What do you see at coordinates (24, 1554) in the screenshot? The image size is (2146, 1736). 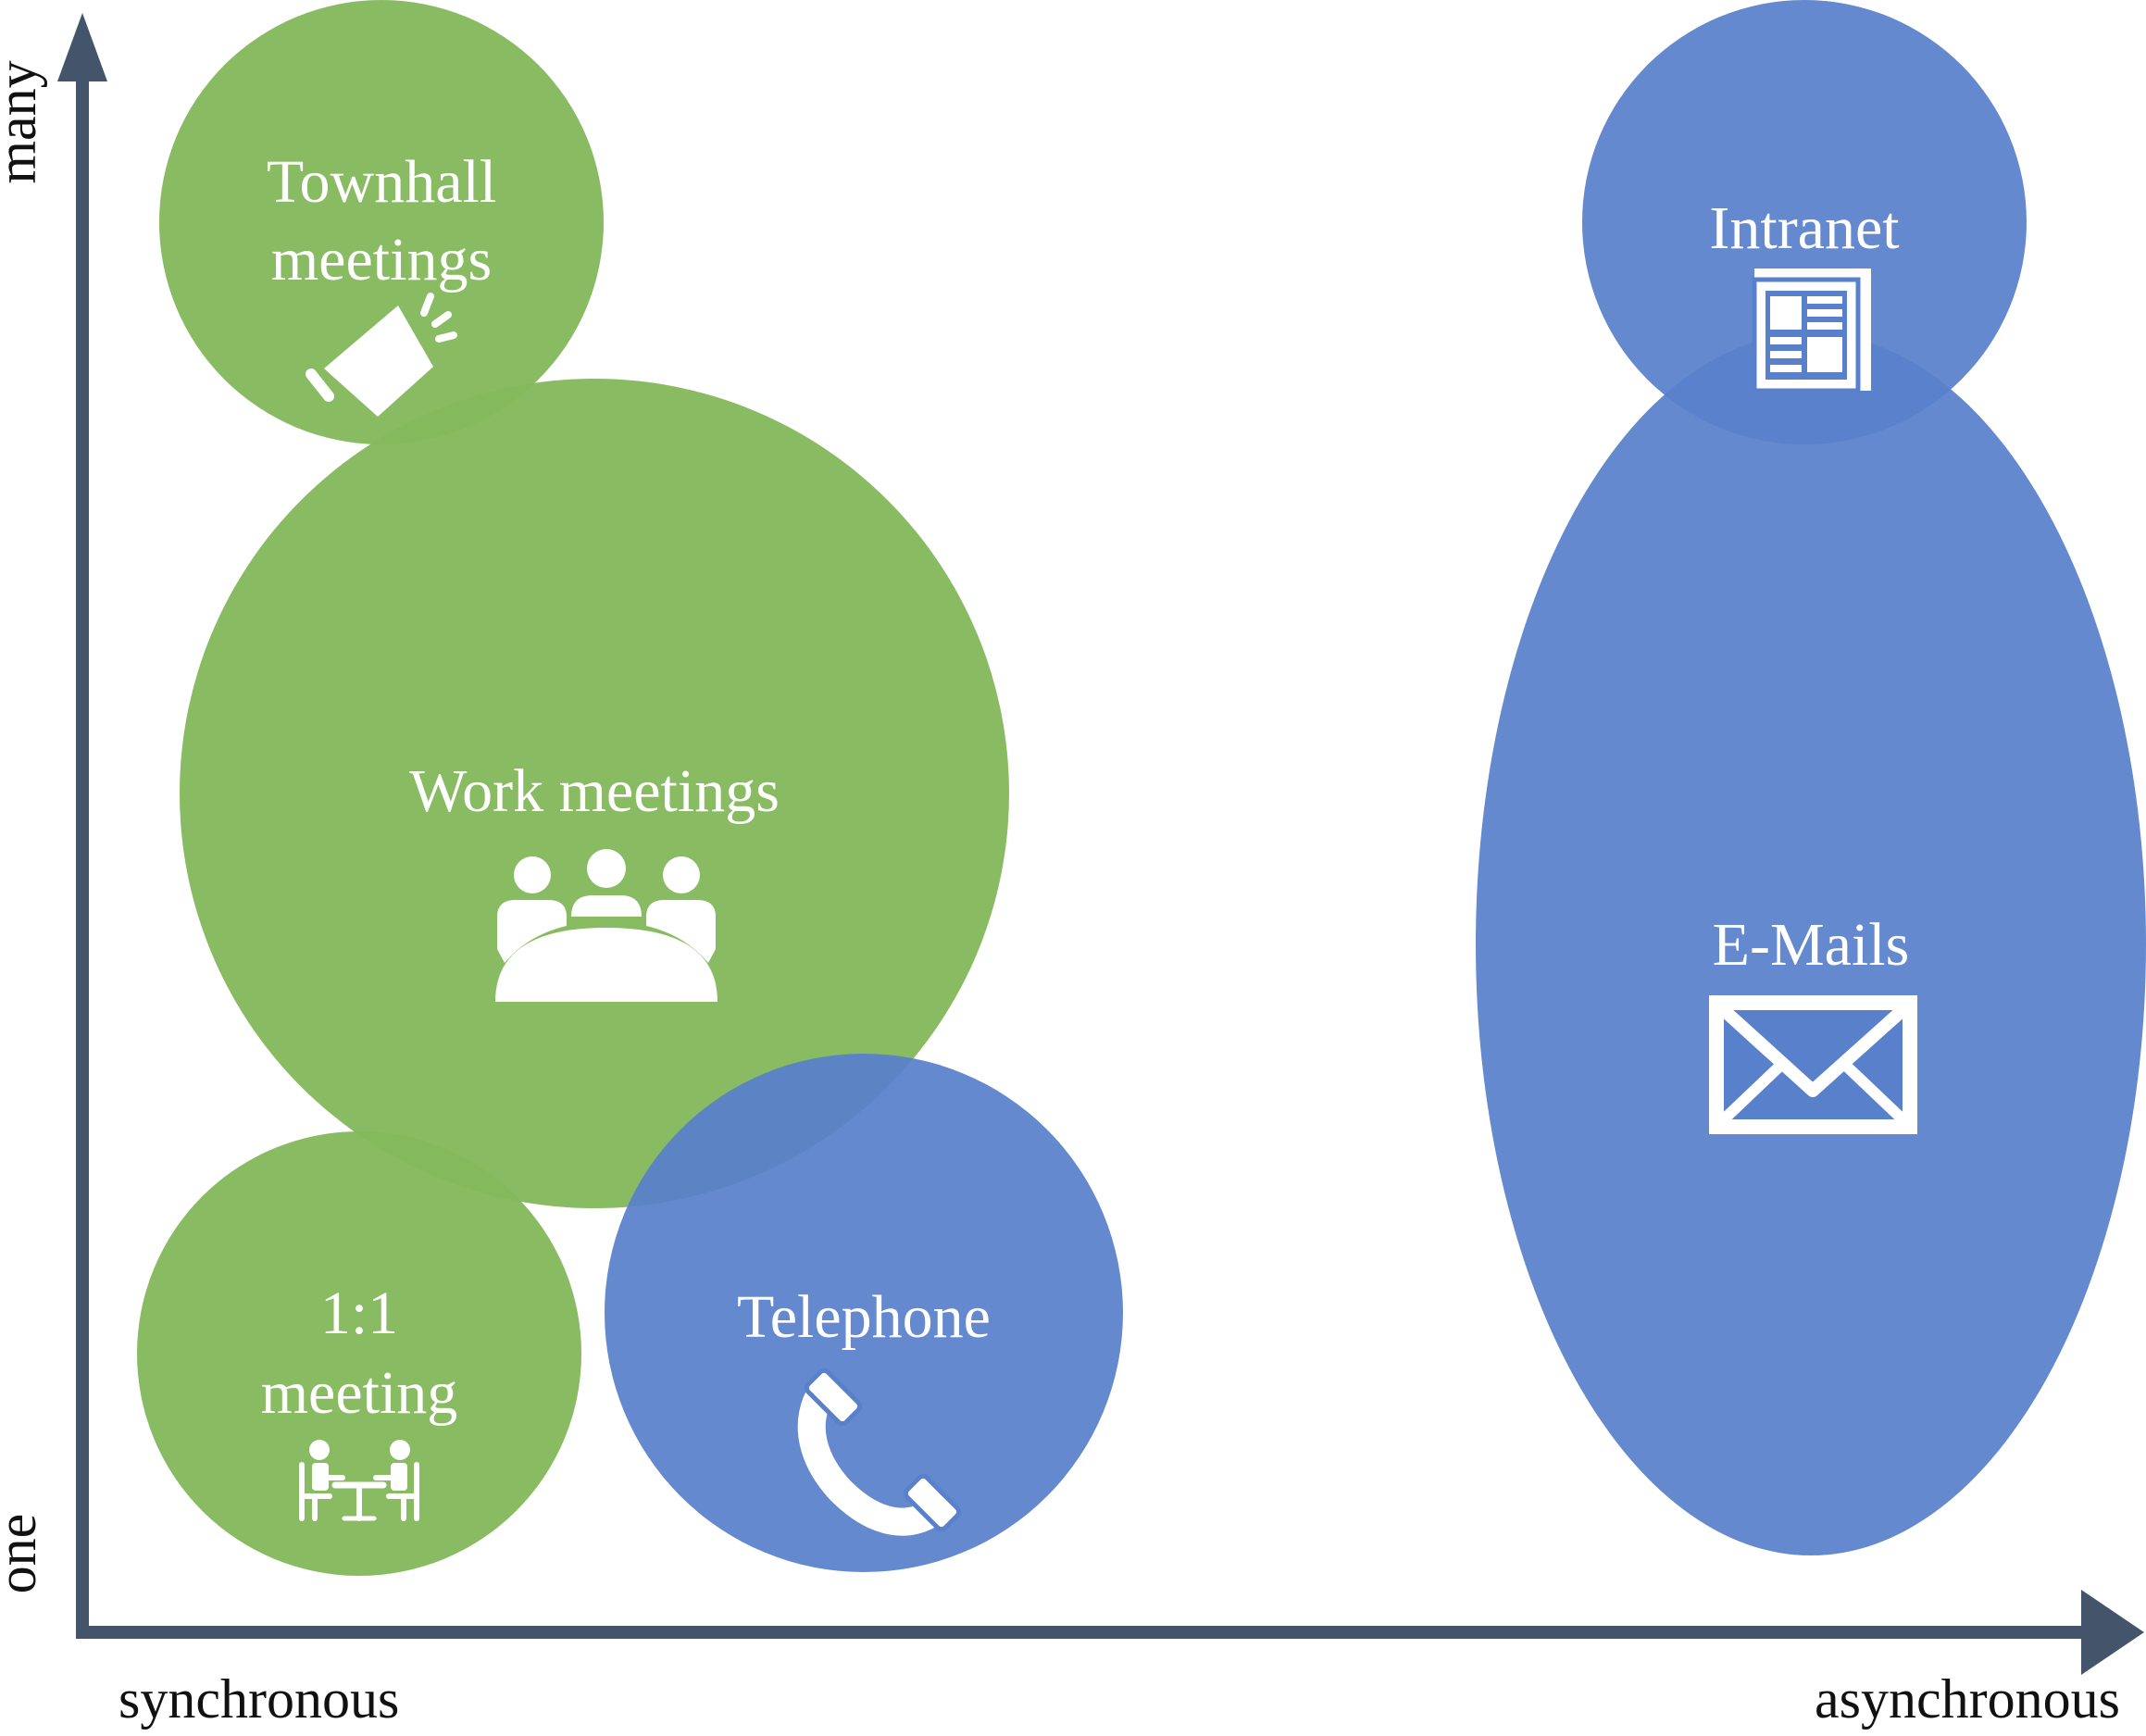 I see `y-axis-start-label: one` at bounding box center [24, 1554].